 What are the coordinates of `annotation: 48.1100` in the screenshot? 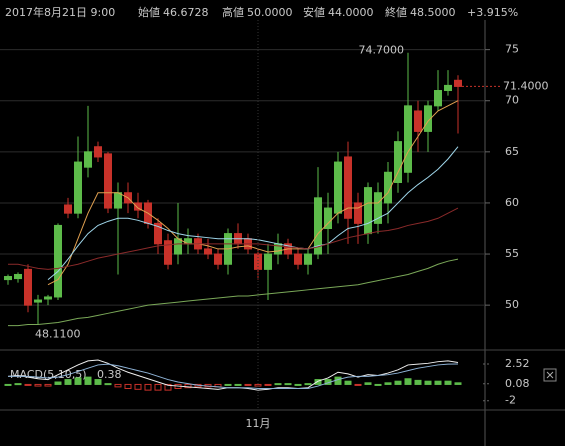 It's located at (58, 333).